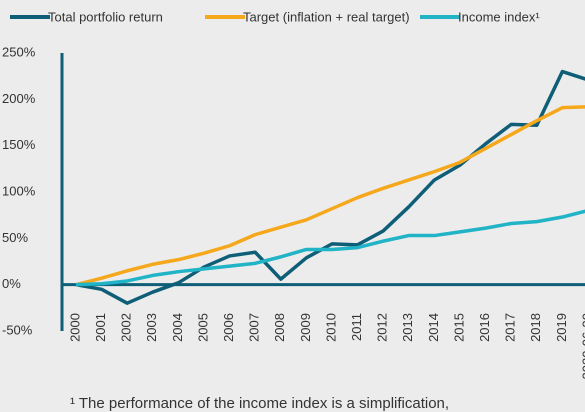  I want to click on y-tick-label: -50%, so click(17, 329).